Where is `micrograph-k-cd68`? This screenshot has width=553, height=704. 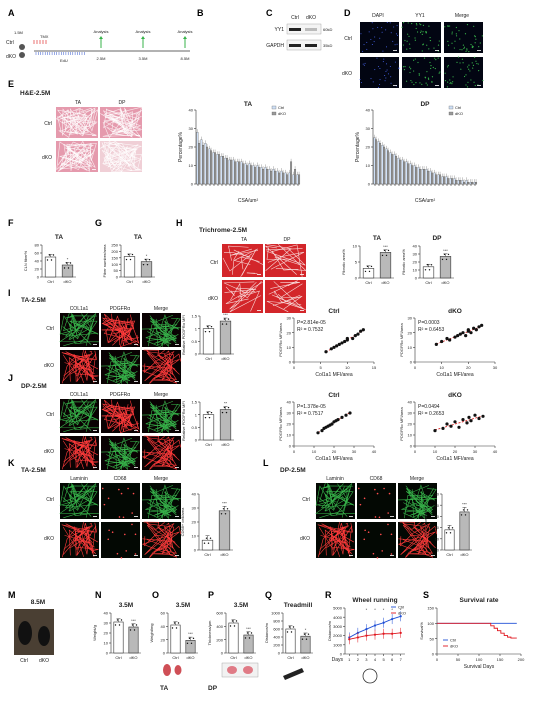 micrograph-k-cd68 is located at coordinates (120, 501).